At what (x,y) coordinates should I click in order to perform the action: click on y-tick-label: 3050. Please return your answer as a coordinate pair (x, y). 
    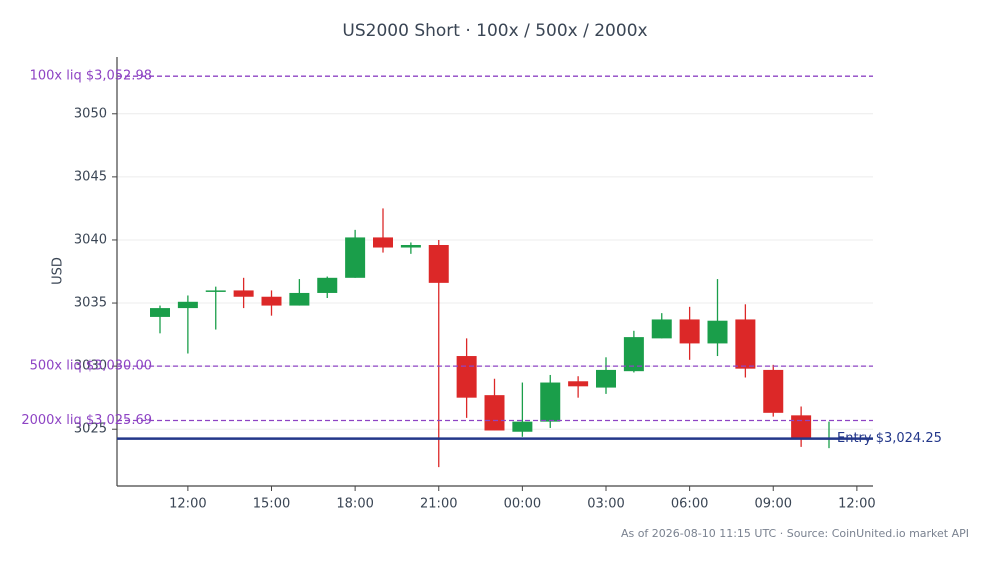
    Looking at the image, I should click on (90, 113).